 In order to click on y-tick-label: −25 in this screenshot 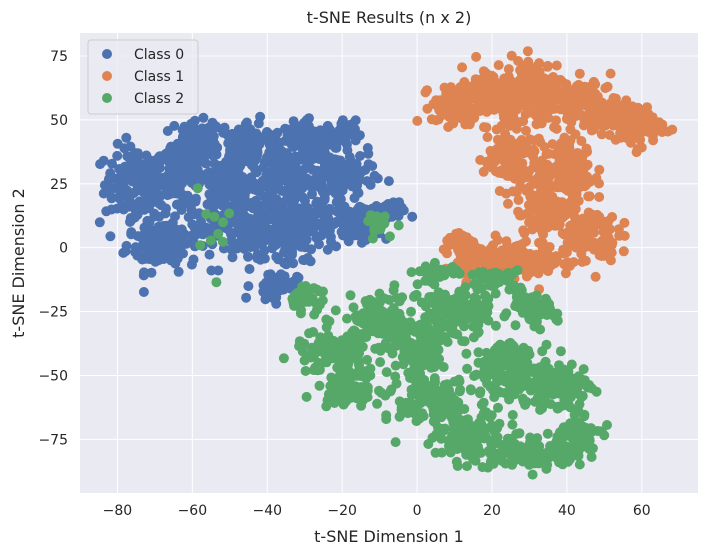, I will do `click(53, 313)`.